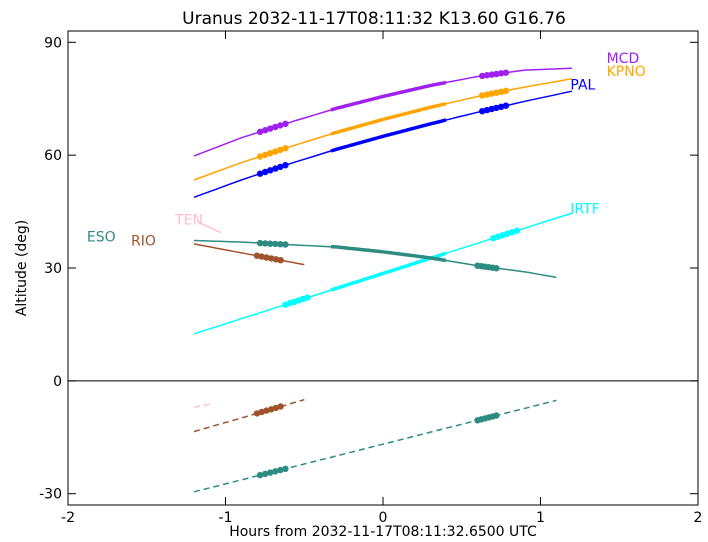 This screenshot has height=542, width=708. I want to click on series-label: RIO, so click(143, 241).